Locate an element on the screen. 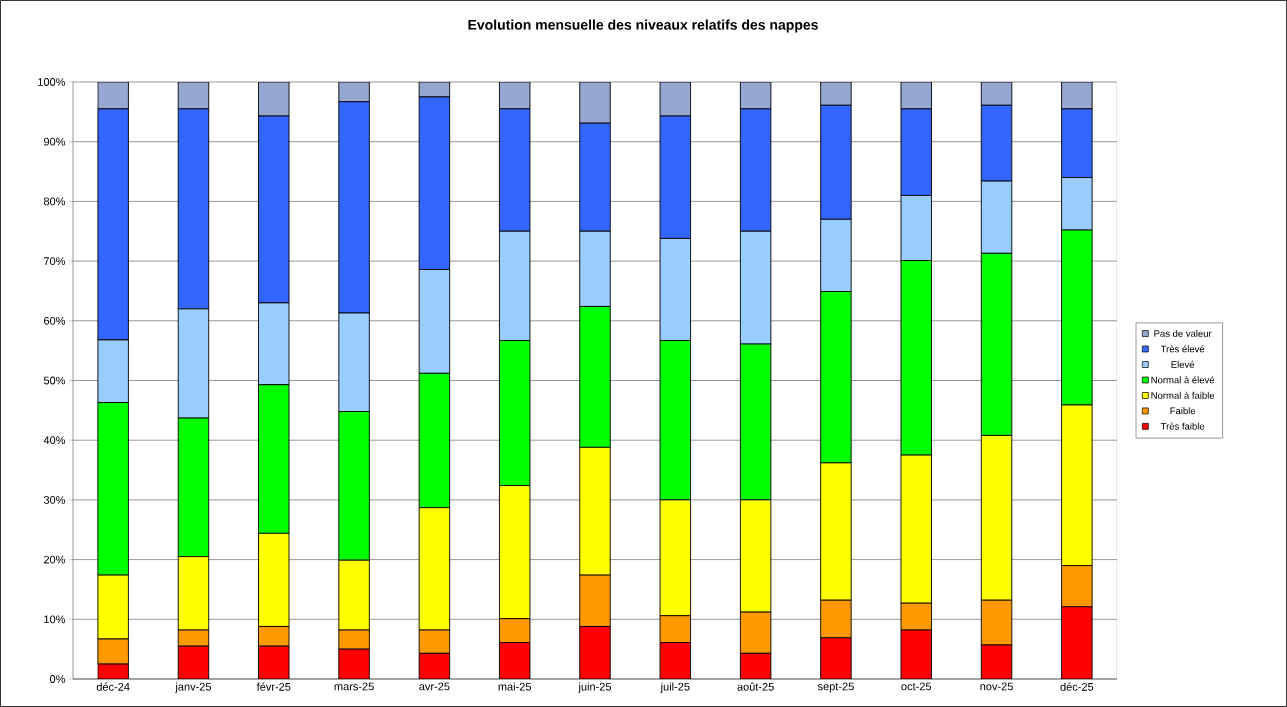 The height and width of the screenshot is (707, 1287). x-tick-label: janv-25 is located at coordinates (193, 687).